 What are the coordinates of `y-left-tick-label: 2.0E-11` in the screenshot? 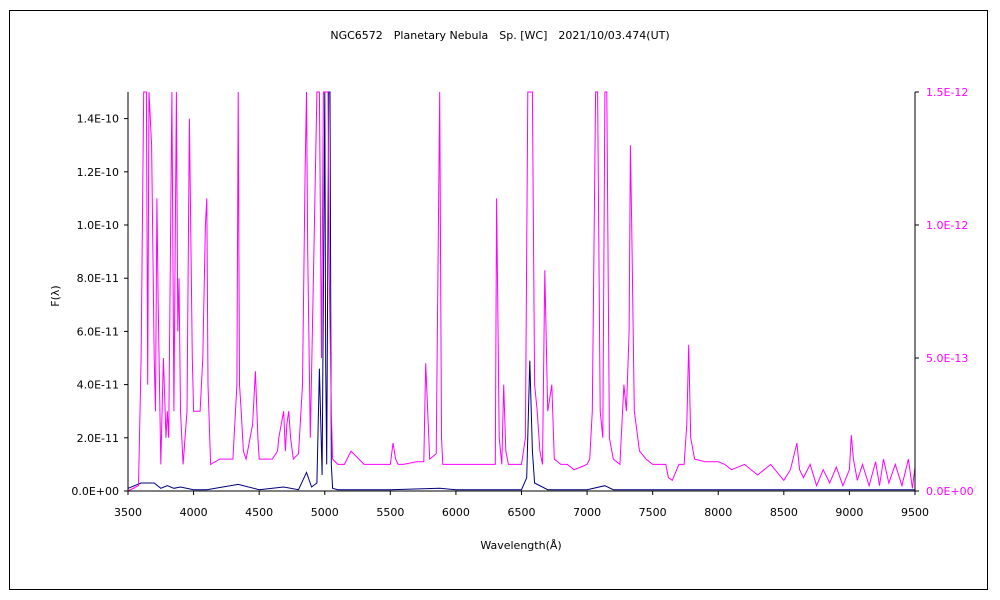 It's located at (98, 438).